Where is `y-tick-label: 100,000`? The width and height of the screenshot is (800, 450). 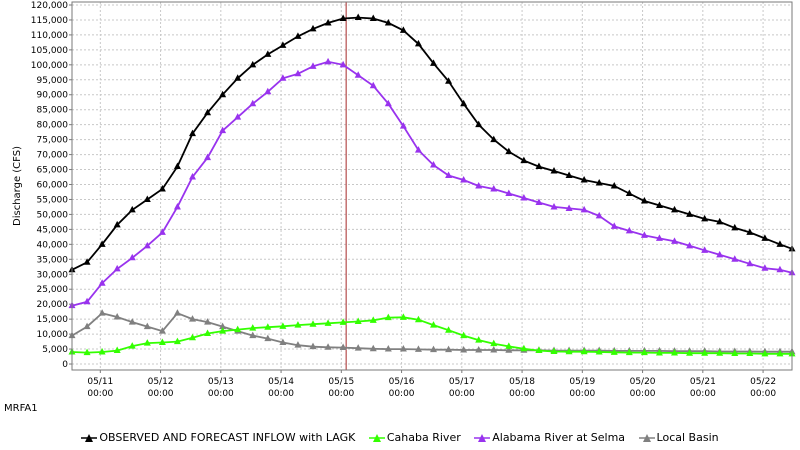
y-tick-label: 100,000 is located at coordinates (49, 66).